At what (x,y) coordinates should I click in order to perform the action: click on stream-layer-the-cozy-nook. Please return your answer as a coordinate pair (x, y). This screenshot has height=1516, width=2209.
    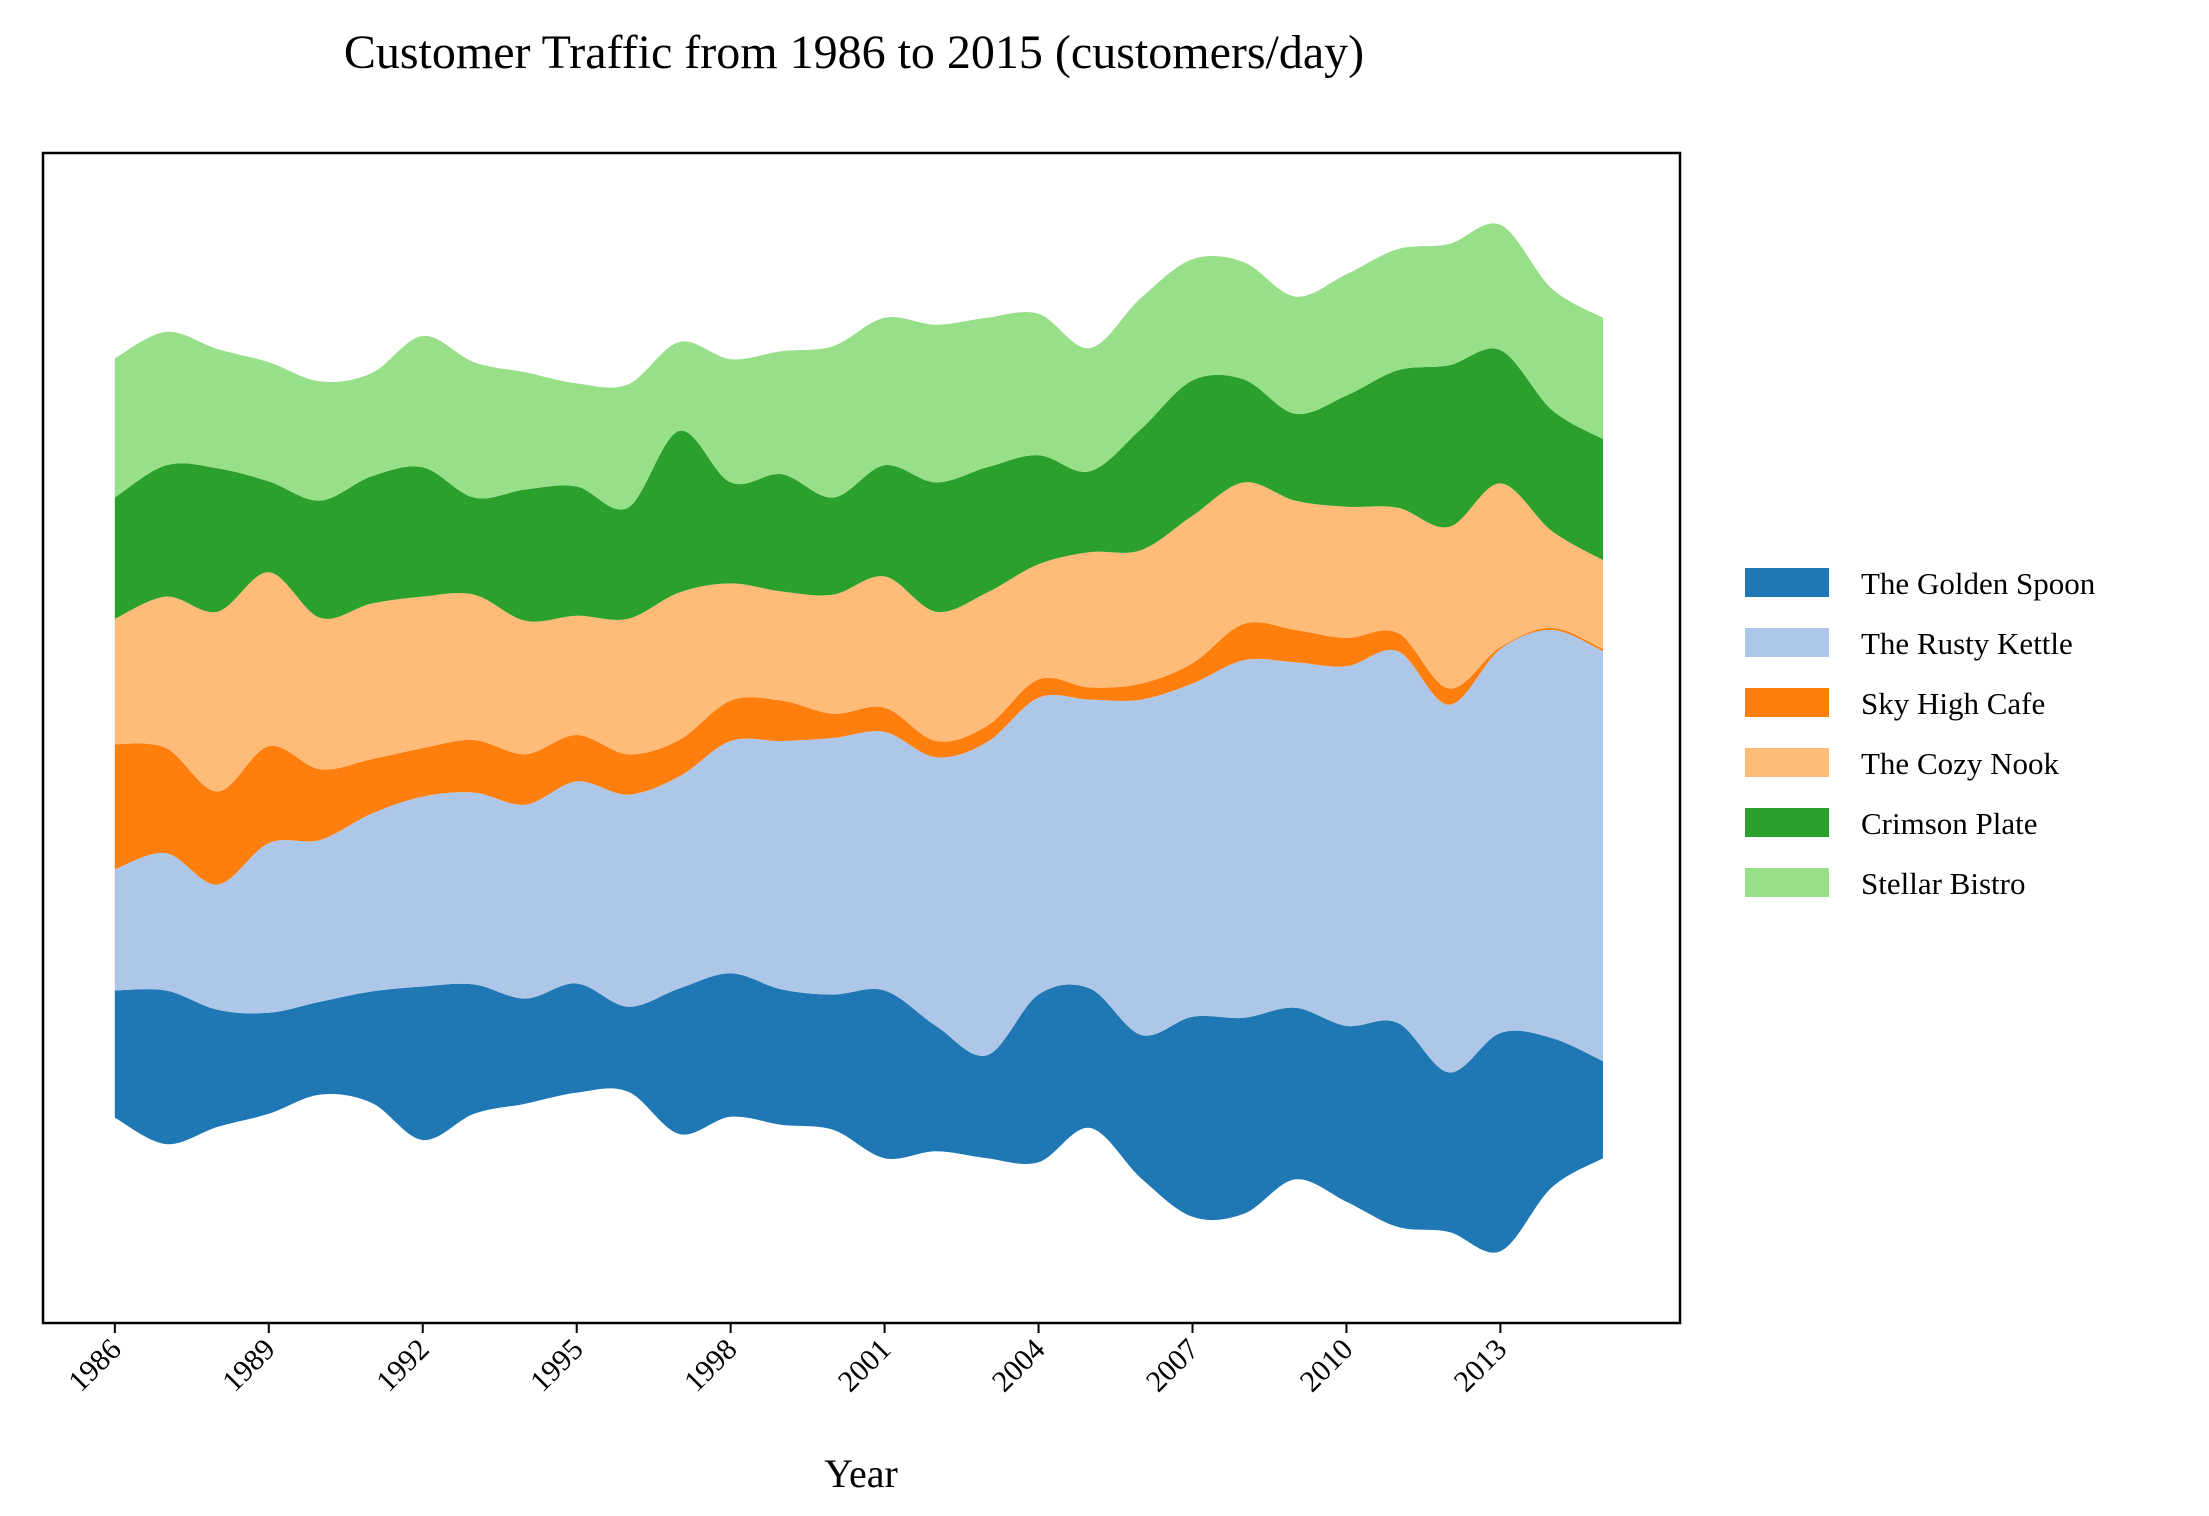
    Looking at the image, I should click on (858, 637).